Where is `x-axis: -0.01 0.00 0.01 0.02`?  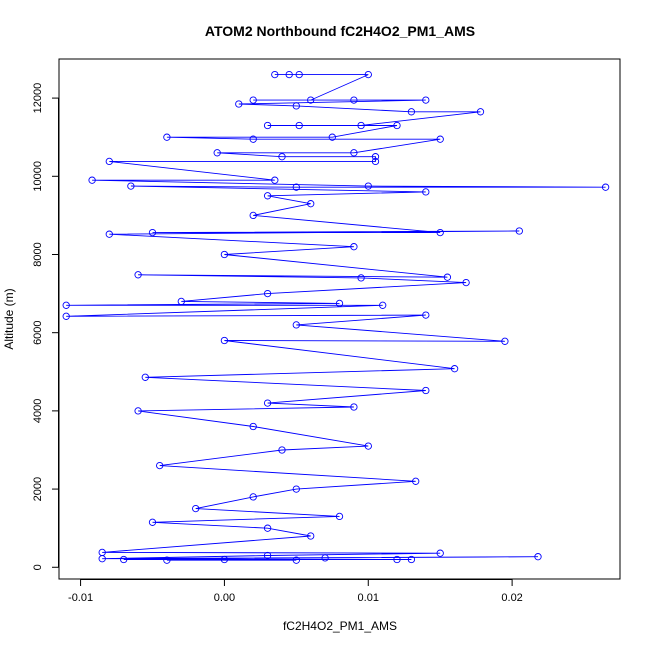 x-axis: -0.01 0.00 0.01 0.02 is located at coordinates (295, 591).